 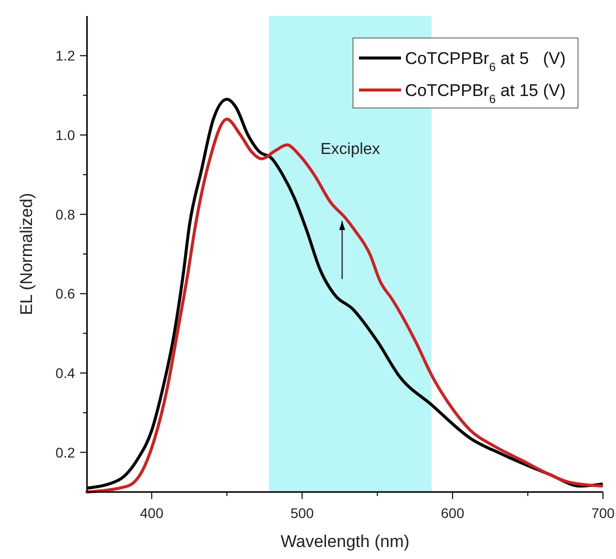 What do you see at coordinates (345, 541) in the screenshot?
I see `x-axis-title: Wavelength (nm)` at bounding box center [345, 541].